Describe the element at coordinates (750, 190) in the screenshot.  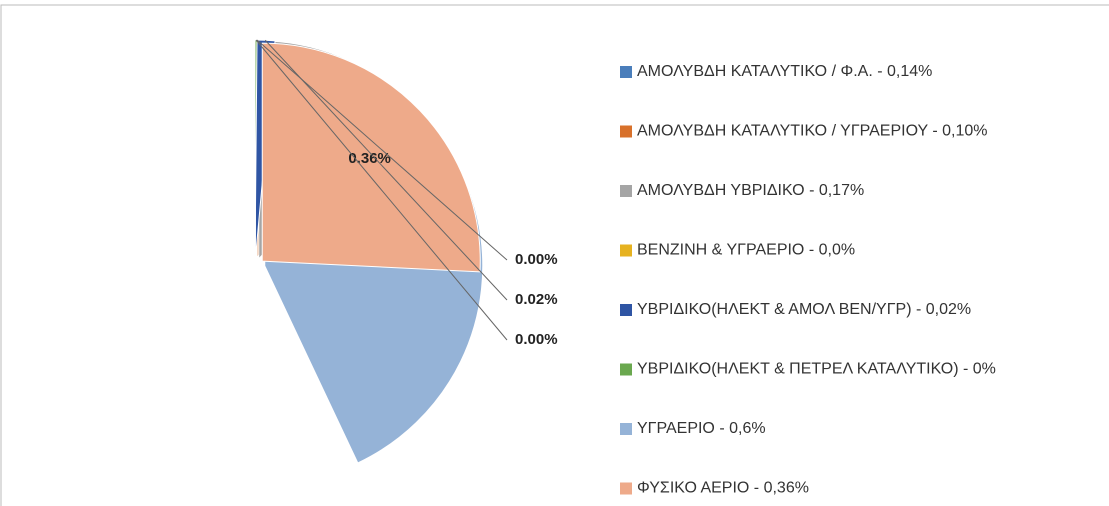
I see `legend-label: ΑΜΟΛΥΒΔΗ ΥΒΡΙΔΙΚΟ - 0,17%` at that location.